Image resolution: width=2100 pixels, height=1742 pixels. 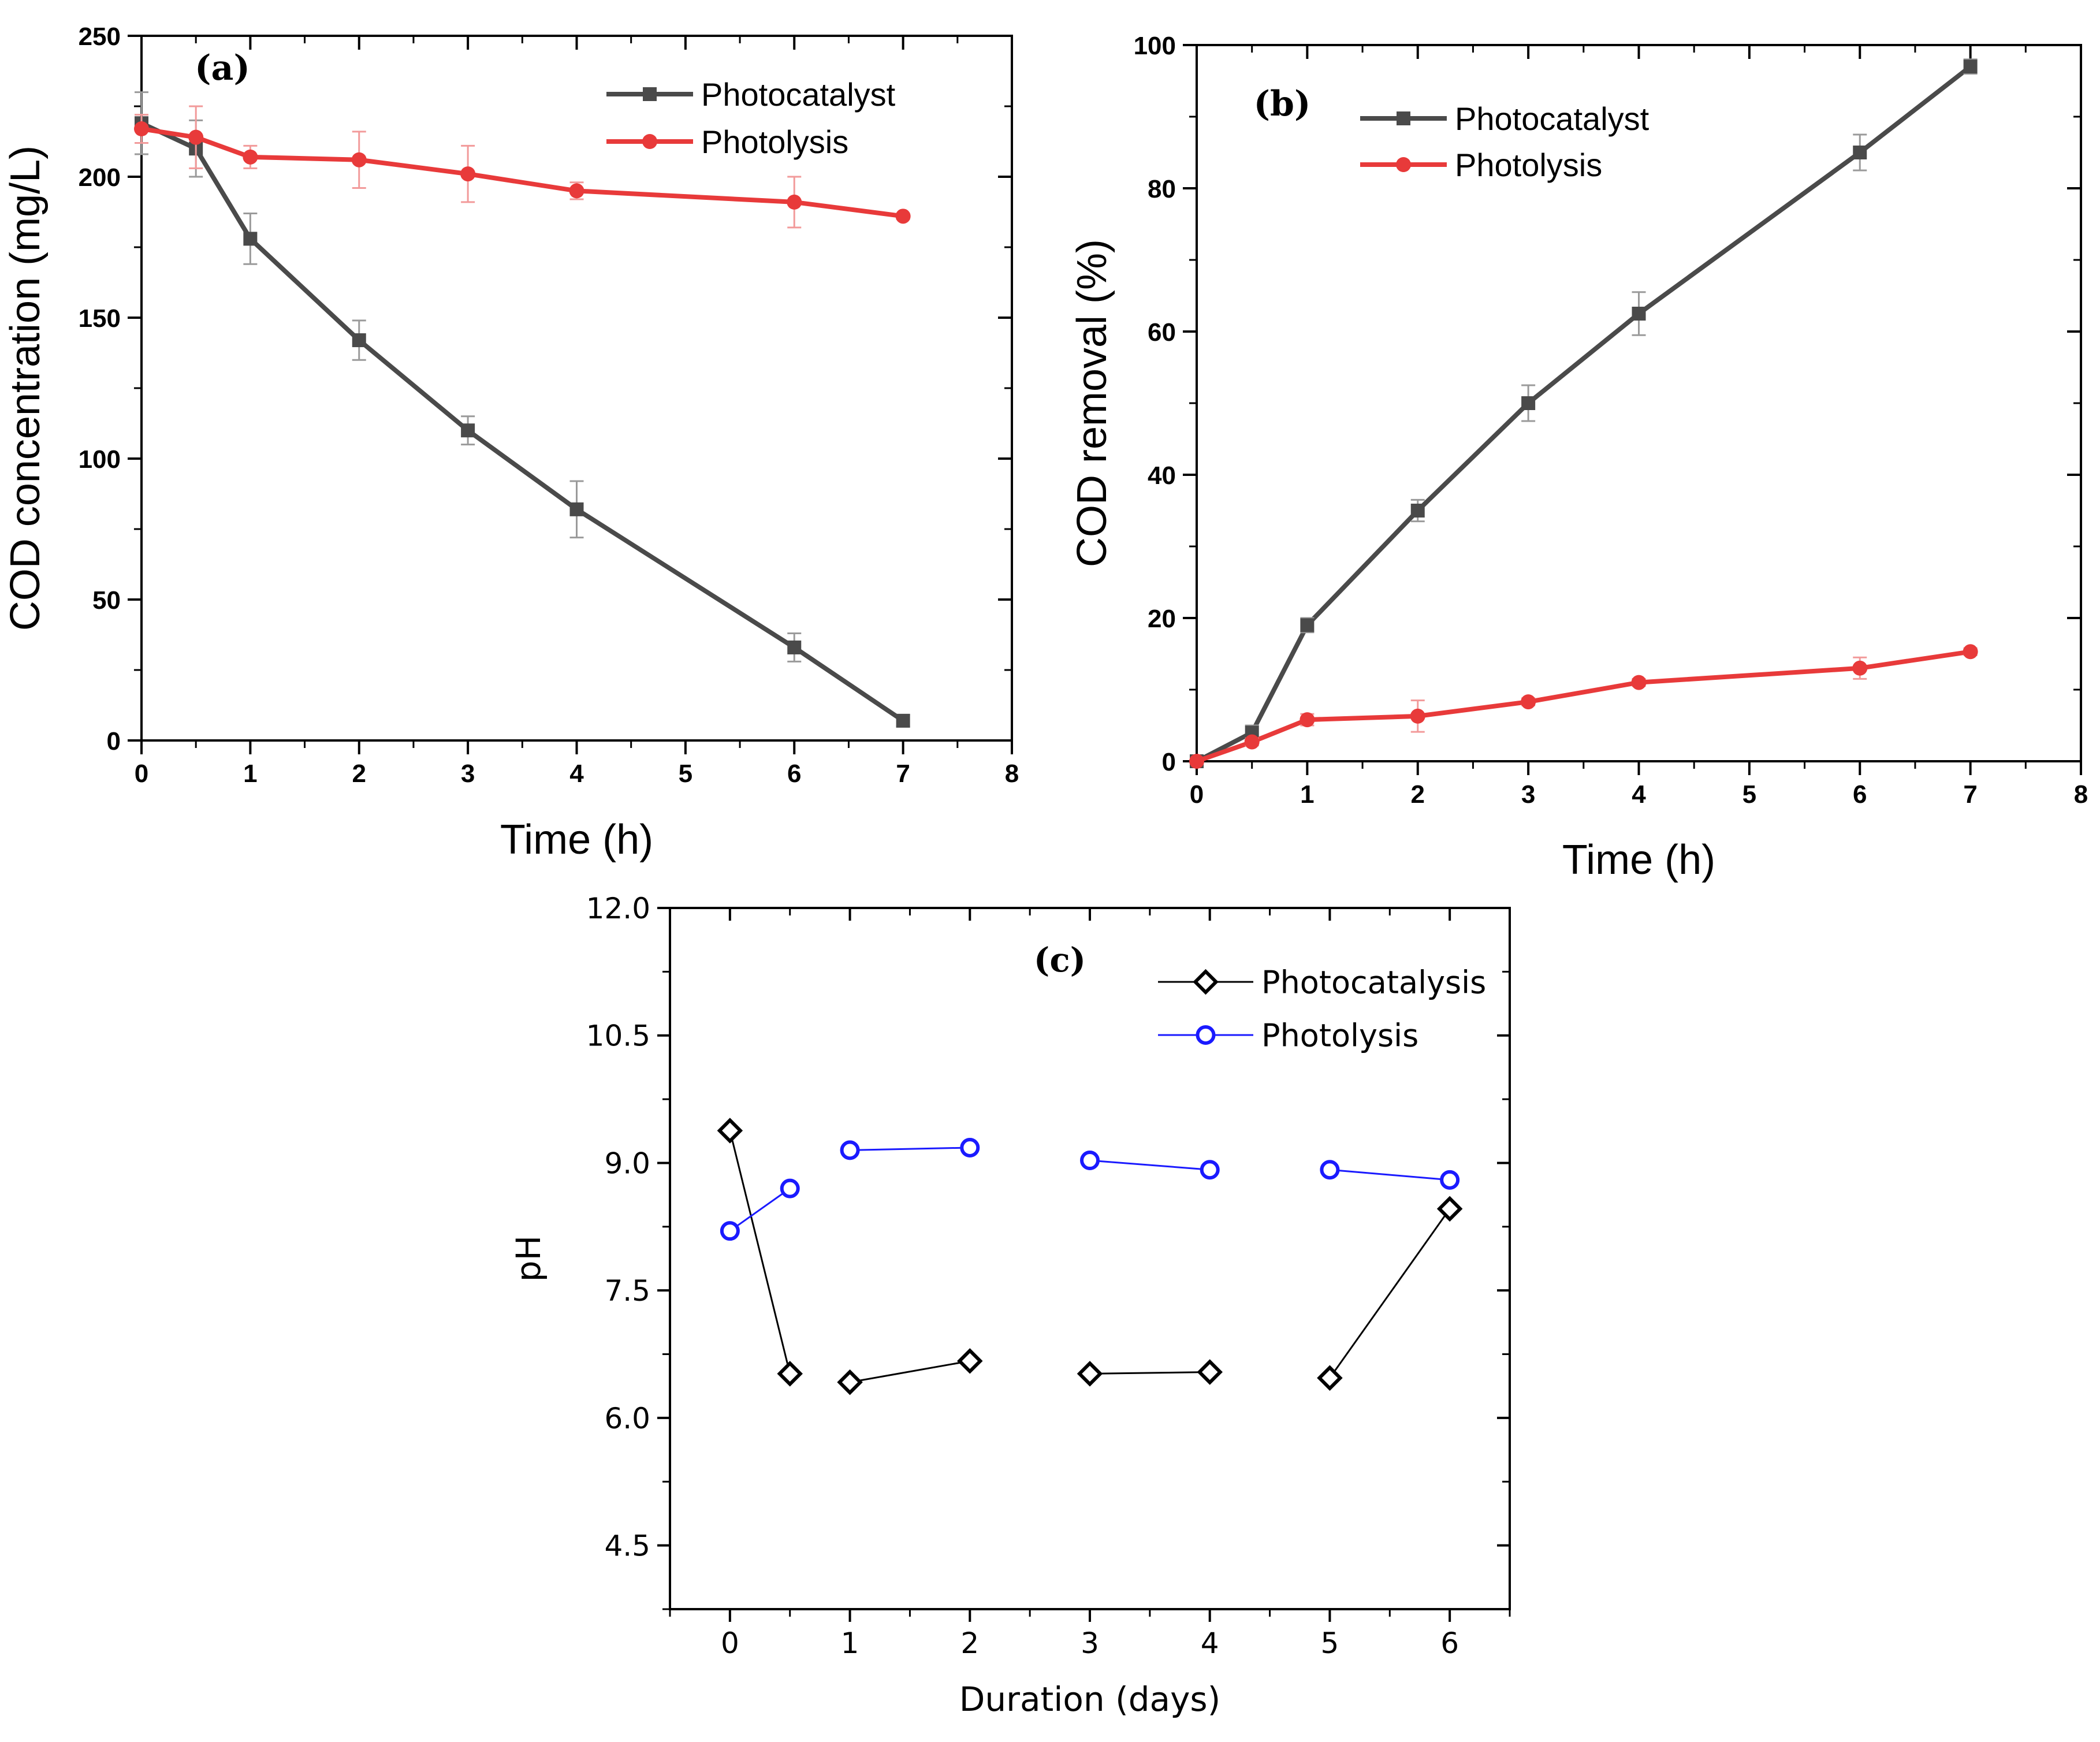 I want to click on y-tick-label: 6.0, so click(x=627, y=1418).